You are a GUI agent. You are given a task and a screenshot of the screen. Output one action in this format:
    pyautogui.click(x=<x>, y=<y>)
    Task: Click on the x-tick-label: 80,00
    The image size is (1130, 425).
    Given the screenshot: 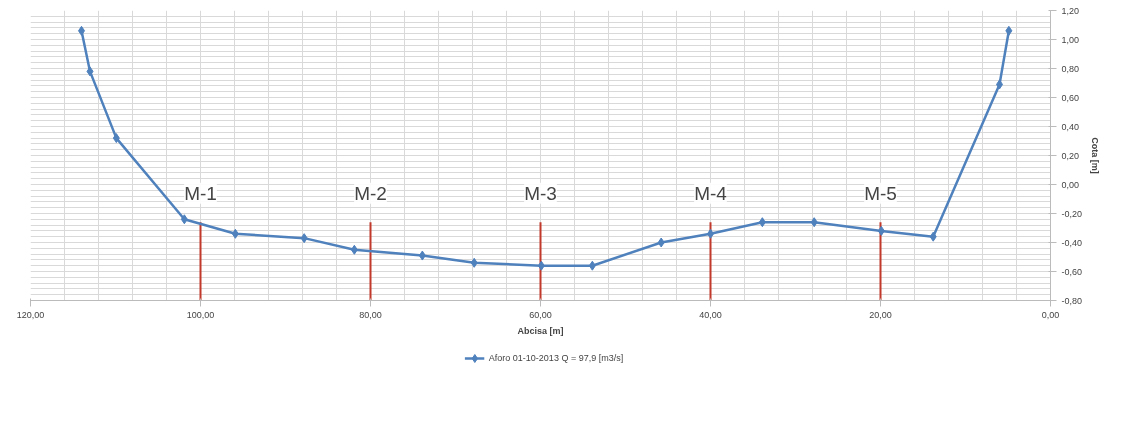 What is the action you would take?
    pyautogui.click(x=370, y=314)
    